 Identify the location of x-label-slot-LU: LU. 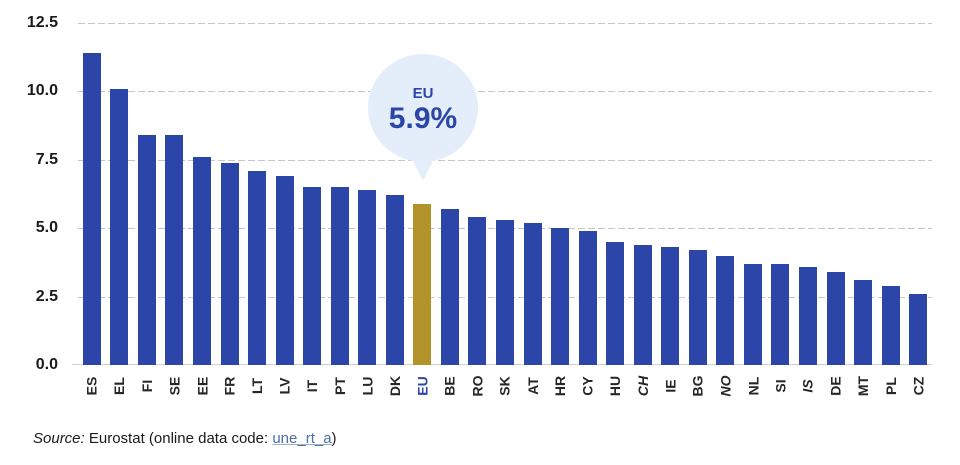
(367, 386).